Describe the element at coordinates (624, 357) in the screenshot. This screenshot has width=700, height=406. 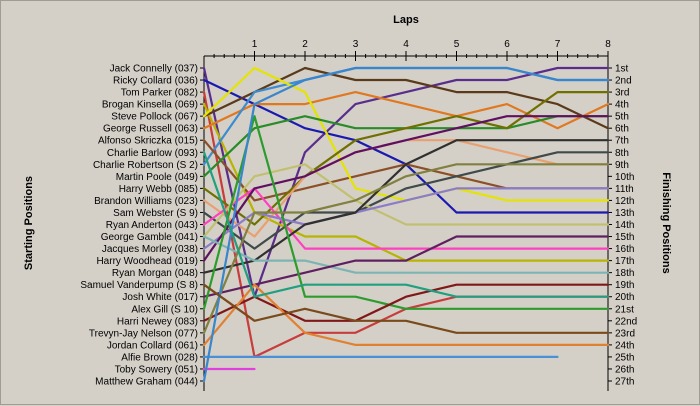
I see `finishing-position-label: 25th` at that location.